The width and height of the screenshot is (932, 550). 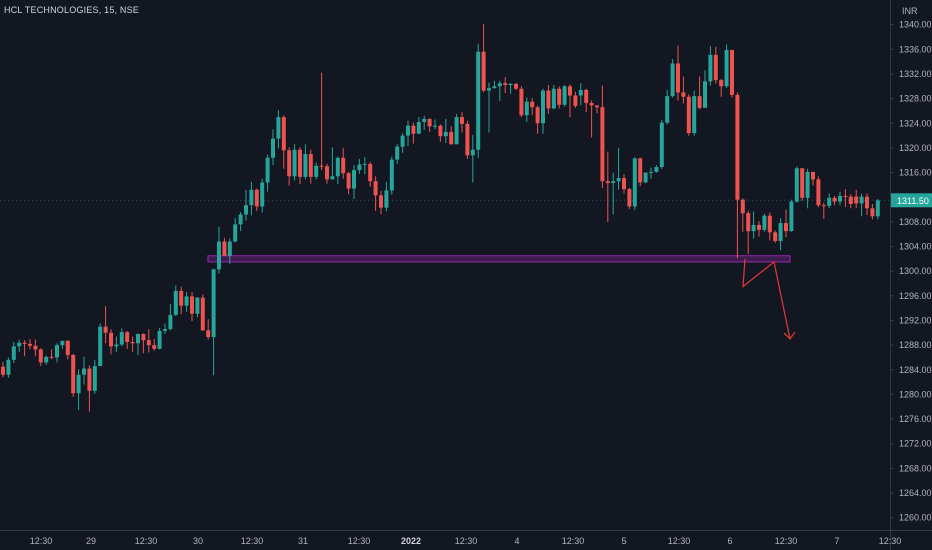 I want to click on price-tick-label: 1336.00, so click(x=915, y=49).